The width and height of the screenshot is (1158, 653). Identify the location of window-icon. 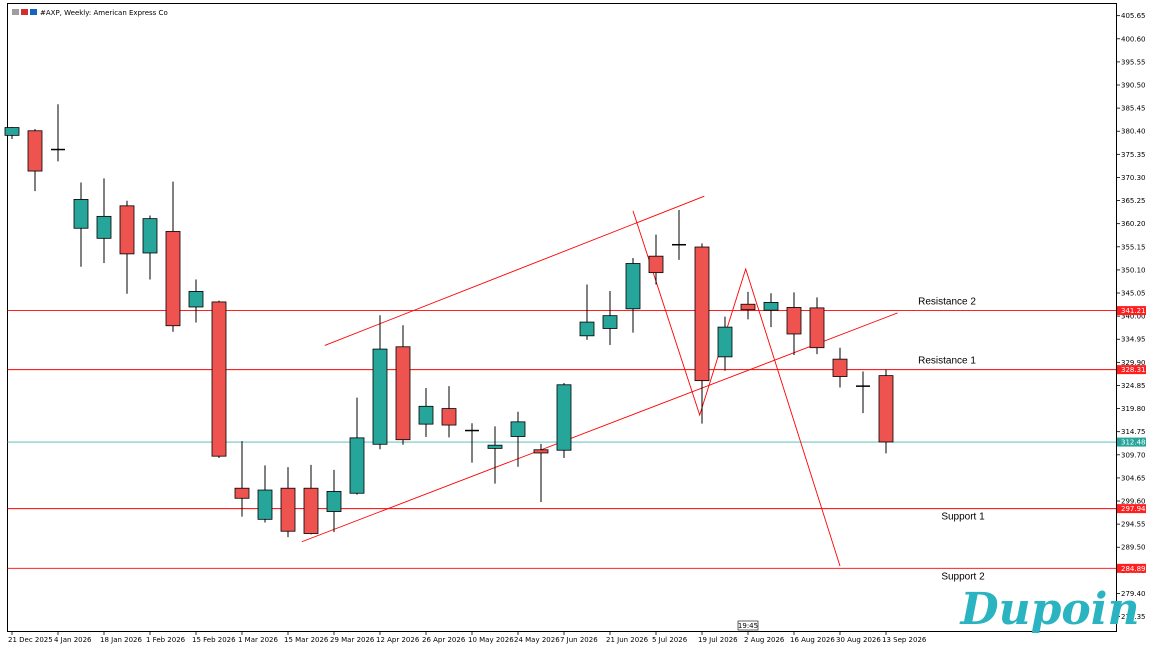
(15, 12).